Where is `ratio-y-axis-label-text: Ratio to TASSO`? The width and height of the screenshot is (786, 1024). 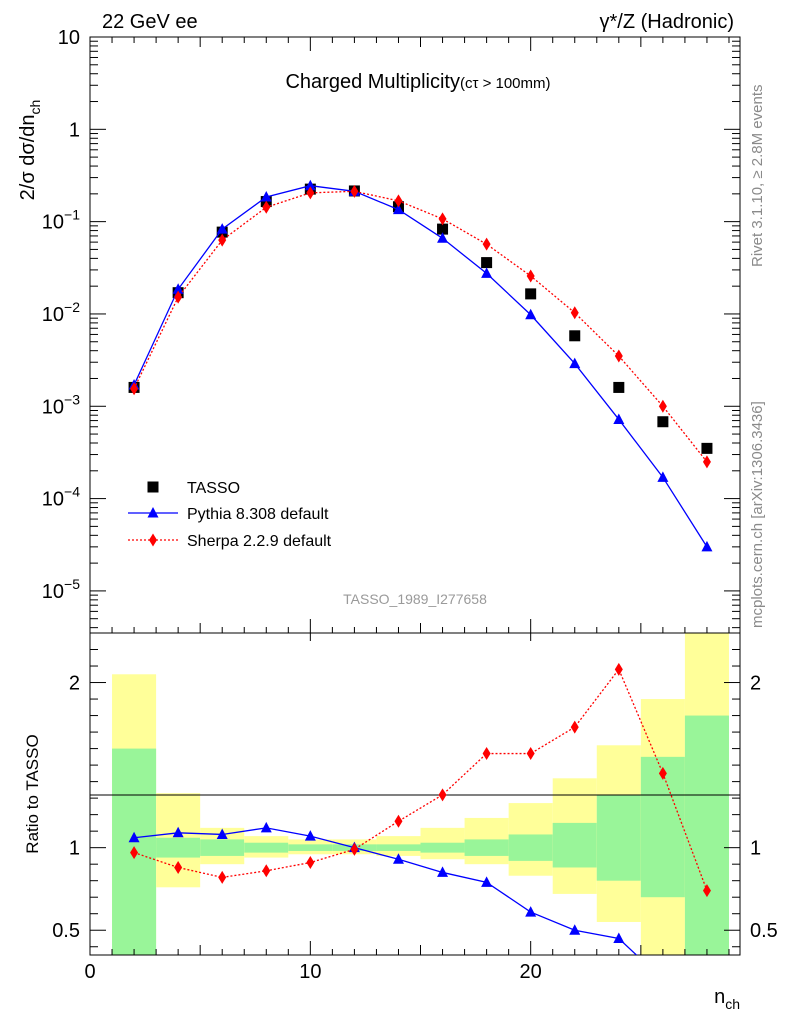 ratio-y-axis-label-text: Ratio to TASSO is located at coordinates (32, 793).